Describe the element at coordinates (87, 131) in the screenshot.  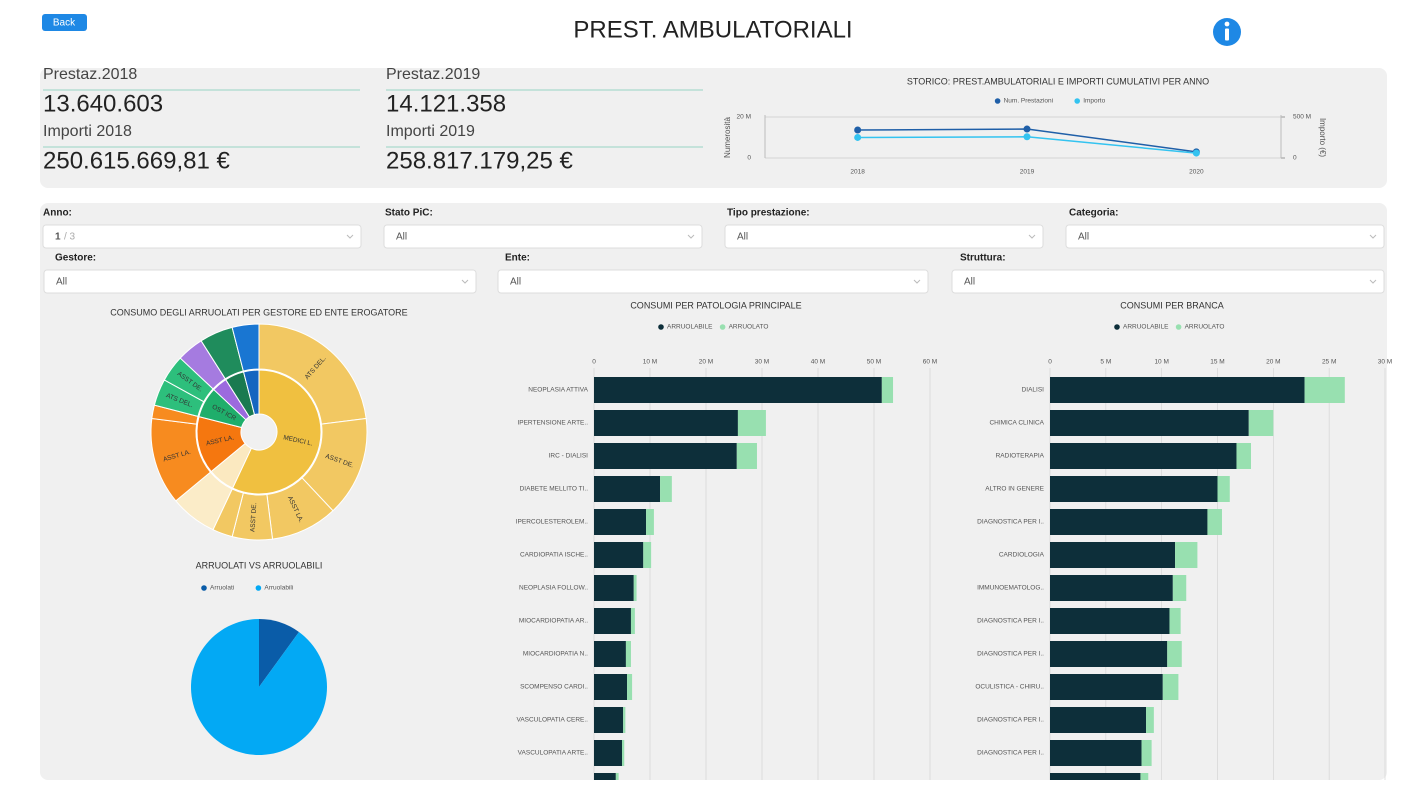
I see `kpi-label: Importi 2018` at that location.